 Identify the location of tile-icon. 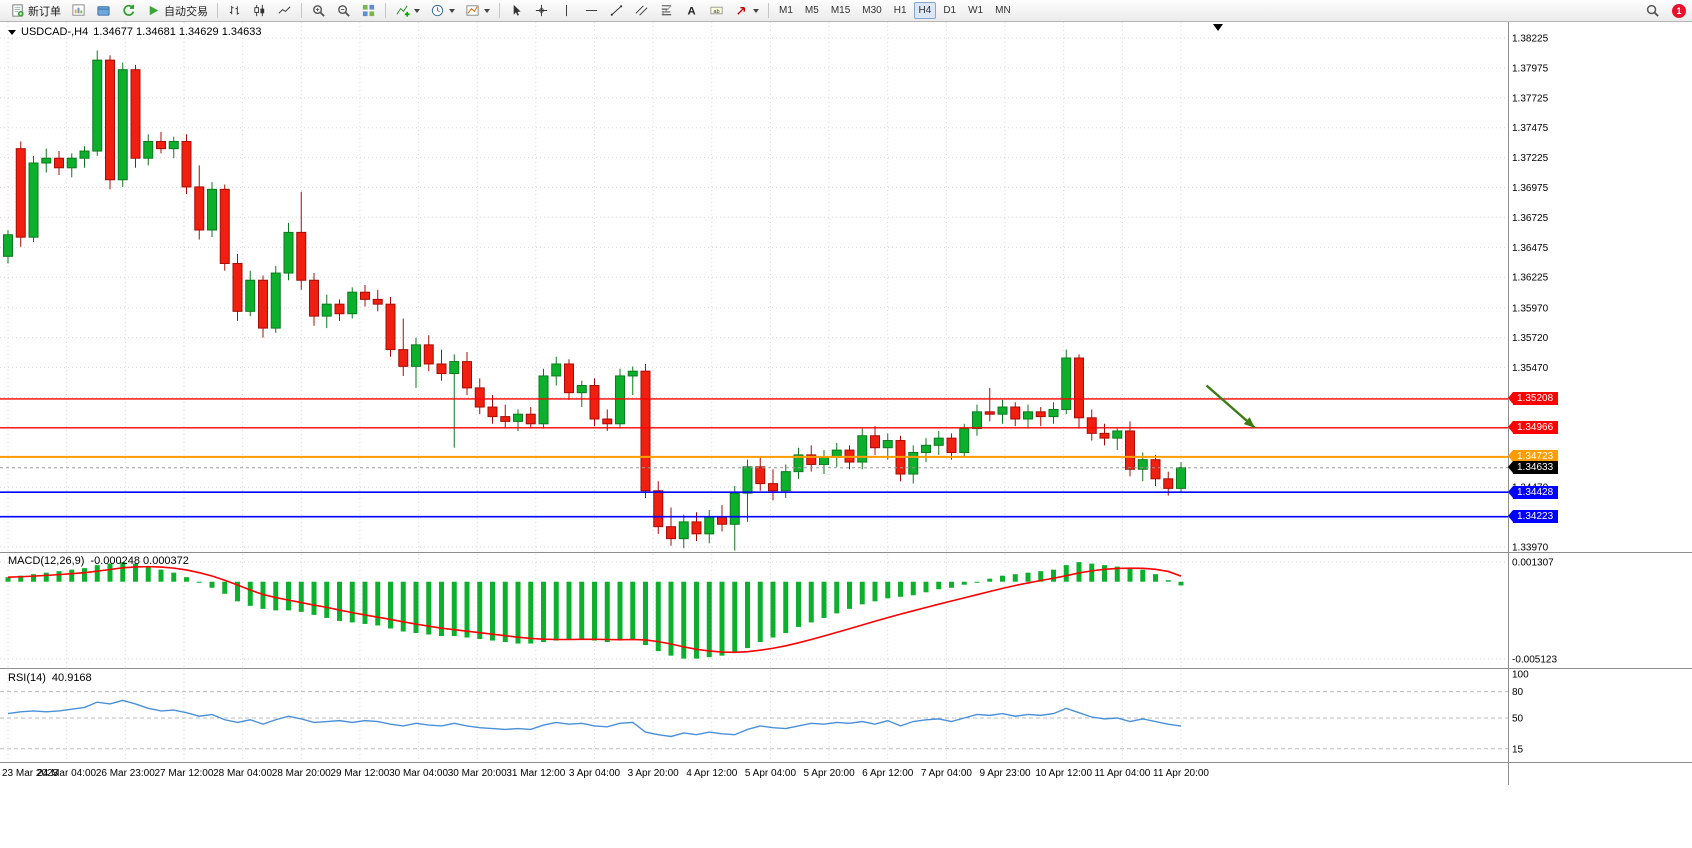
(368, 10).